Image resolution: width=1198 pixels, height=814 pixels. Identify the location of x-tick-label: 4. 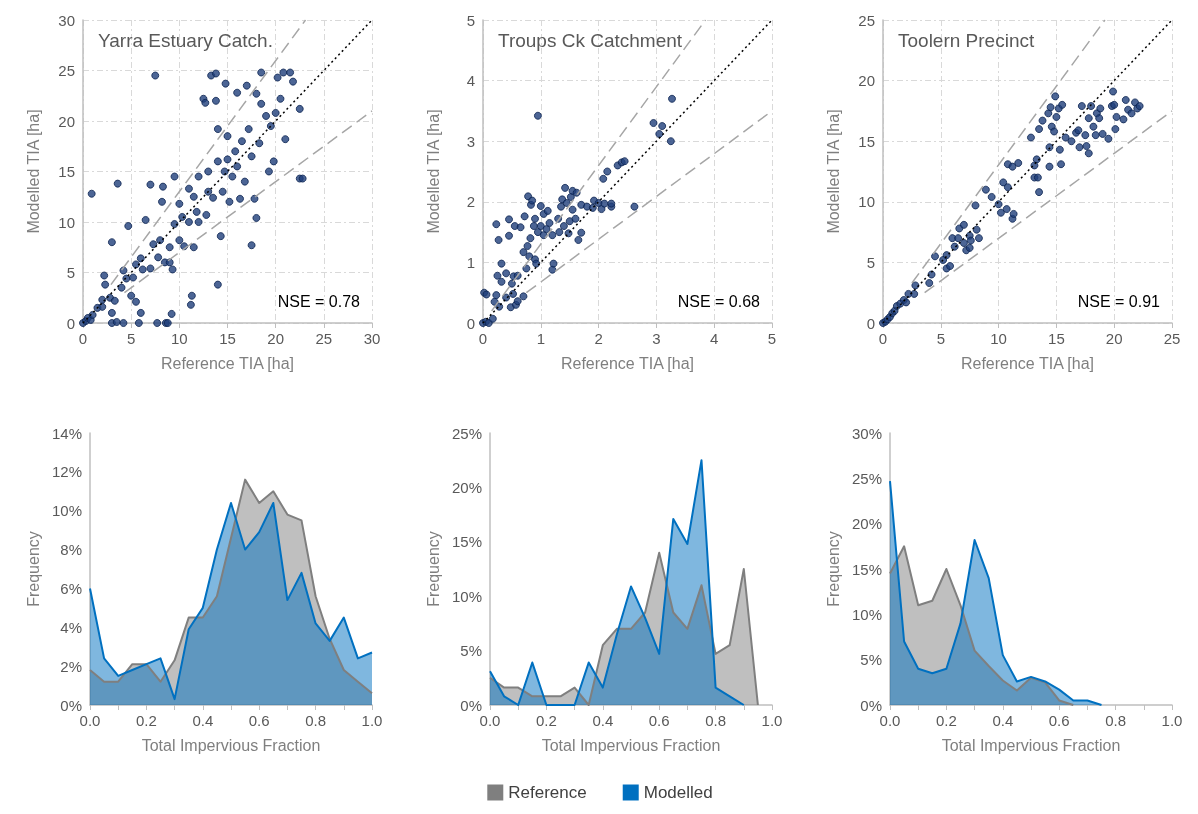
(714, 338).